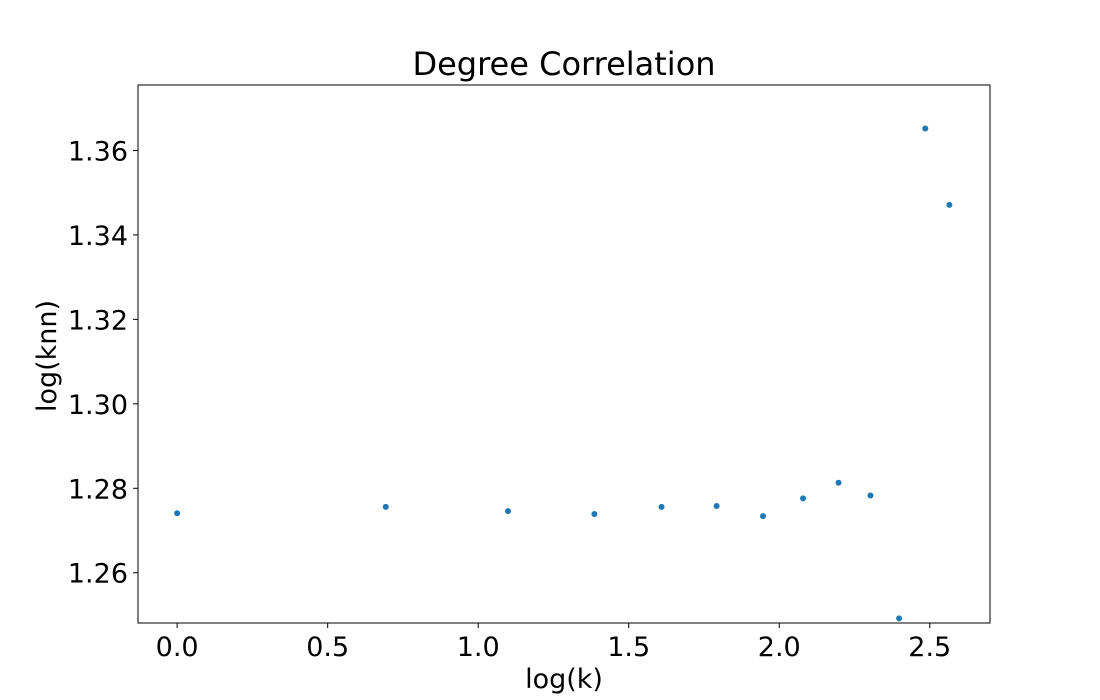 The image size is (1100, 700). I want to click on x-tick-label: 2.5, so click(929, 647).